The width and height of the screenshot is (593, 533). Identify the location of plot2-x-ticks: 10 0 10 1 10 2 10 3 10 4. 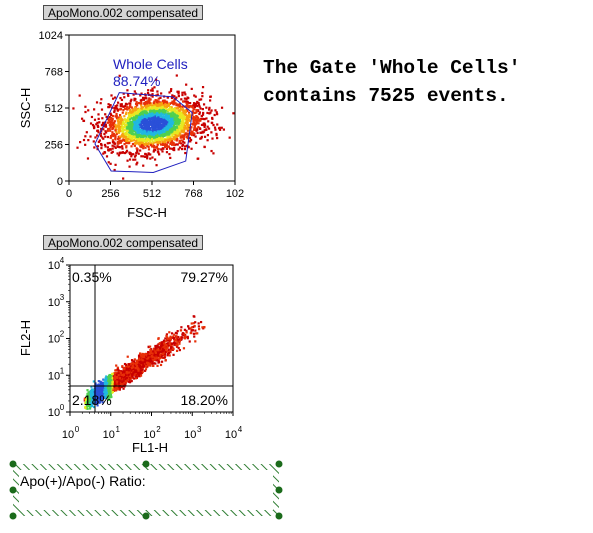
(152, 426).